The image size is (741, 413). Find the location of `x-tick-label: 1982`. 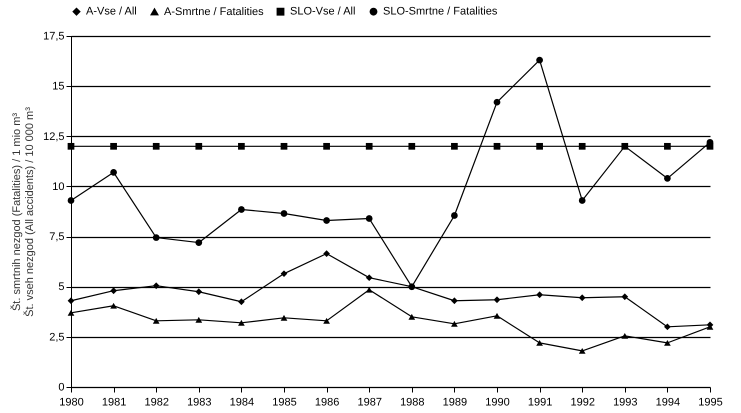

x-tick-label: 1982 is located at coordinates (156, 402).